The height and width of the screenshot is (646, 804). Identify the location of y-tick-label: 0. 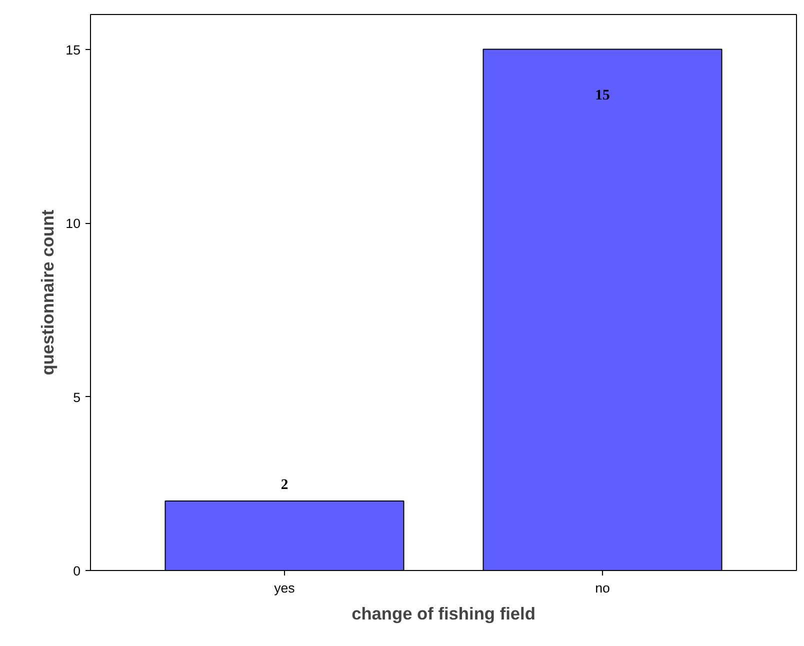
(77, 571).